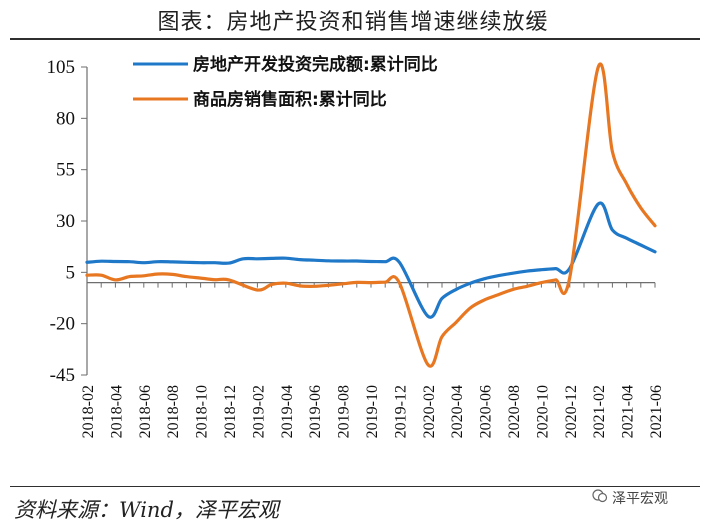 This screenshot has width=706, height=527. I want to click on y-tick-label: 105, so click(61, 67).